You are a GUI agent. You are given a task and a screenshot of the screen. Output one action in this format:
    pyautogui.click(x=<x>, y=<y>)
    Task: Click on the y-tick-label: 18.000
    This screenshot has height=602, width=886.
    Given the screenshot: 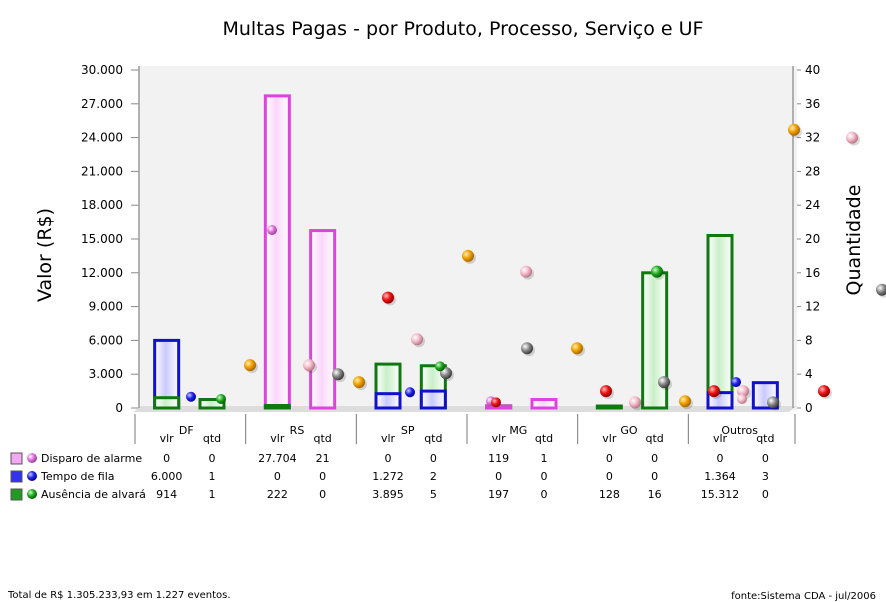 What is the action you would take?
    pyautogui.click(x=102, y=205)
    